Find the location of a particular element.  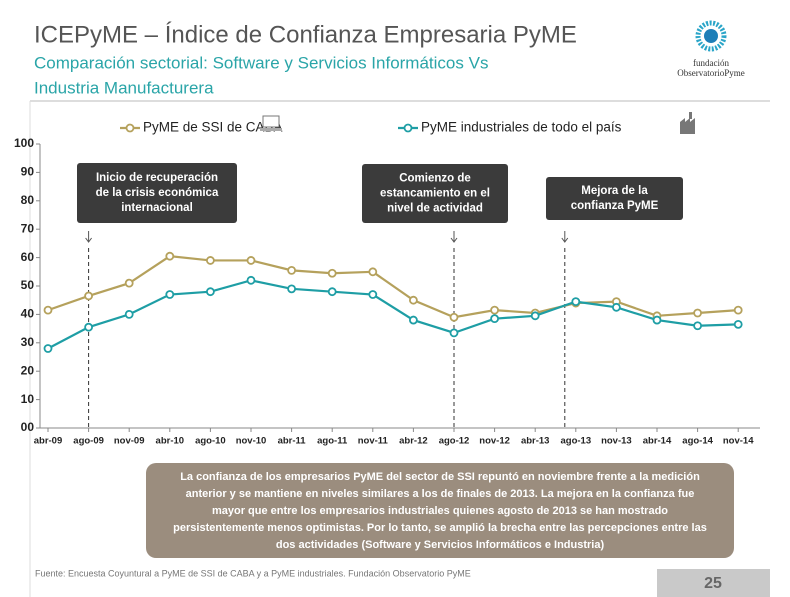

annotation-text: nivel de actividad is located at coordinates (435, 209).